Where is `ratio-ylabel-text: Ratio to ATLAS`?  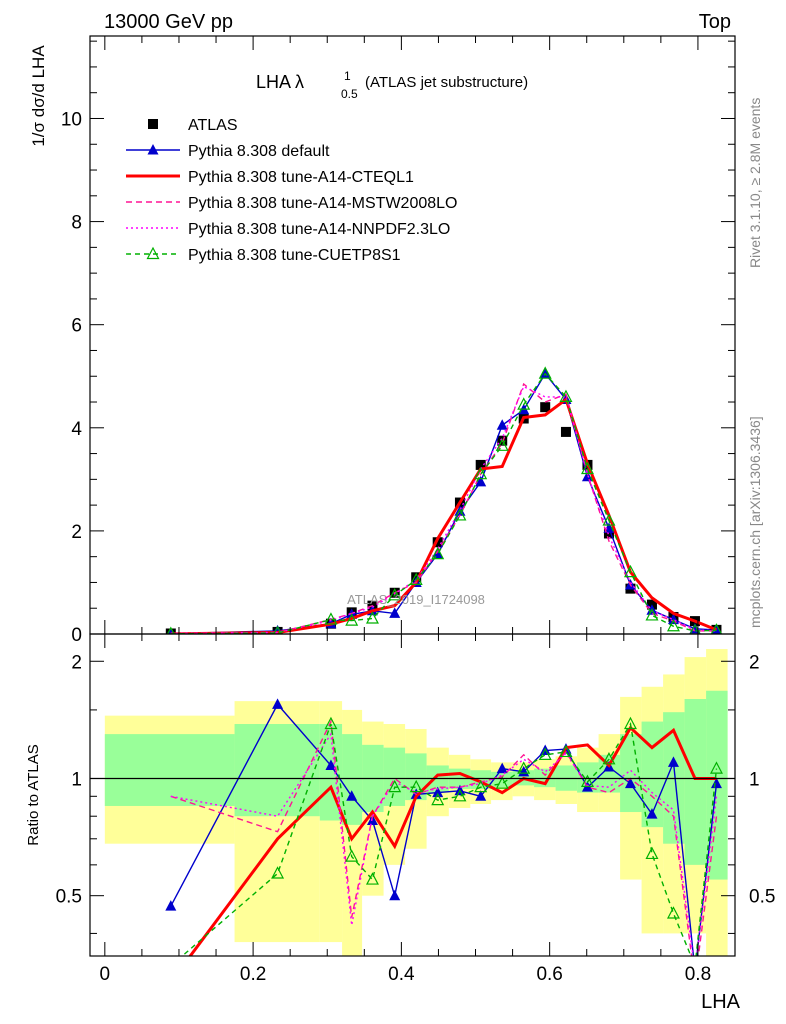 ratio-ylabel-text: Ratio to ATLAS is located at coordinates (33, 794).